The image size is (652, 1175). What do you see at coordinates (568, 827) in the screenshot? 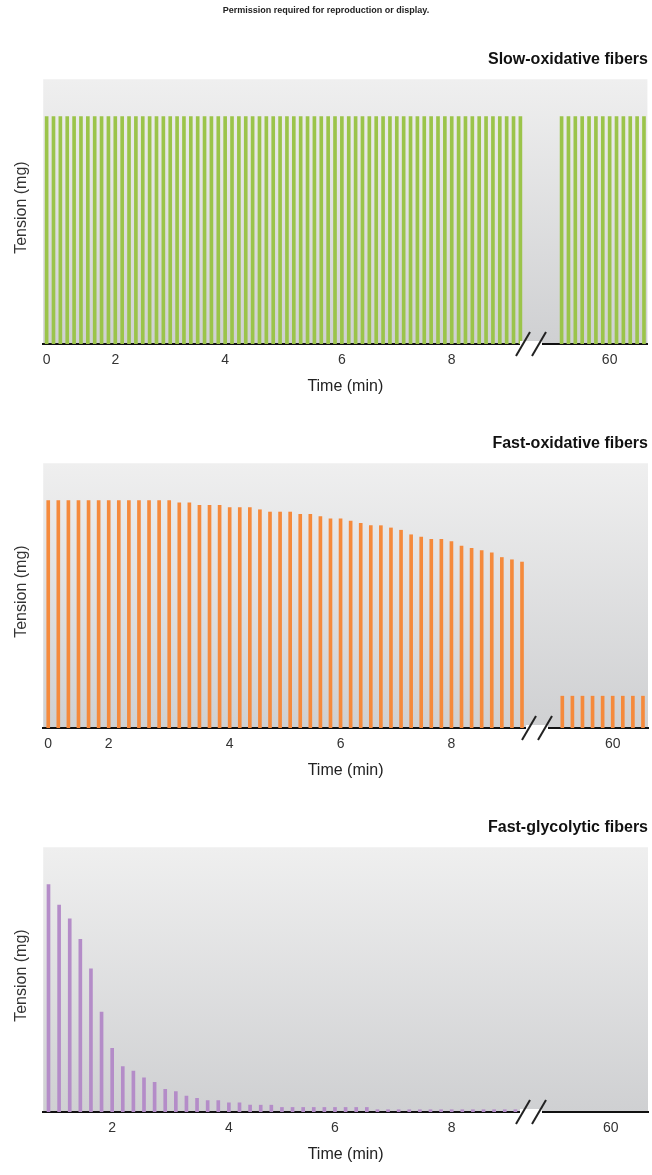
I see `chart-title: Fast-glycolytic fibers` at bounding box center [568, 827].